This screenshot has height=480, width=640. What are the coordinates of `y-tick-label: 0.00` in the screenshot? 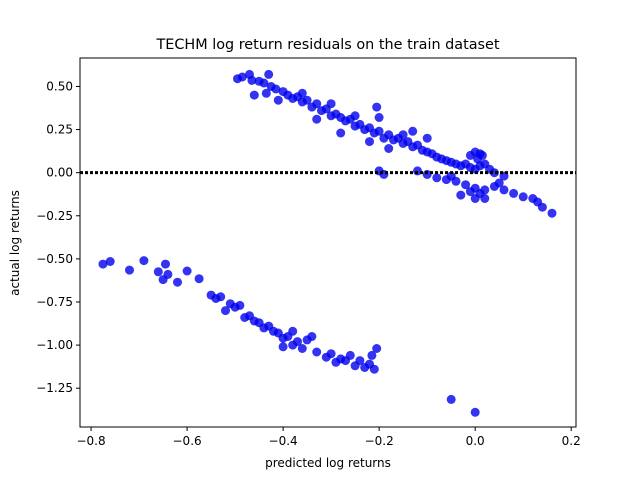 It's located at (59, 173).